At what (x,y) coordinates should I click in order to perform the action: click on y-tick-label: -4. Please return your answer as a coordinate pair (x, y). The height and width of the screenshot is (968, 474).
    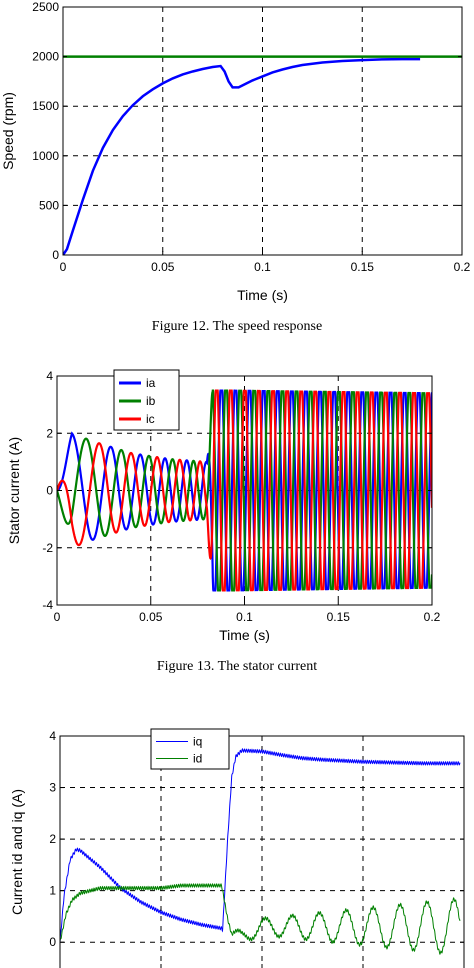
    Looking at the image, I should click on (47, 605).